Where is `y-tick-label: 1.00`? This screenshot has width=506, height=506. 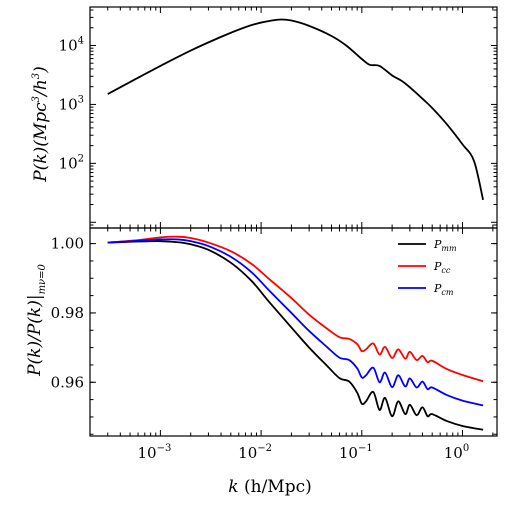 y-tick-label: 1.00 is located at coordinates (67, 244).